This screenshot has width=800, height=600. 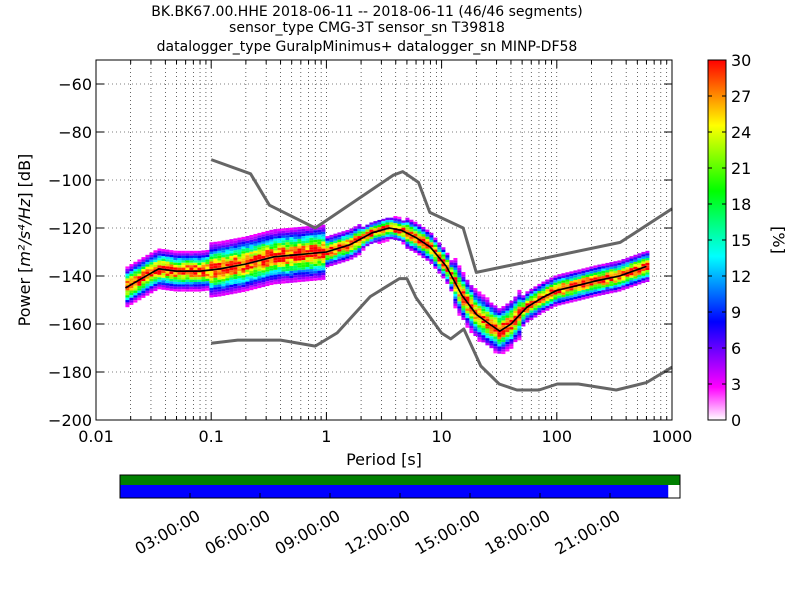 I want to click on colorbar-tick-label: 24, so click(x=741, y=132).